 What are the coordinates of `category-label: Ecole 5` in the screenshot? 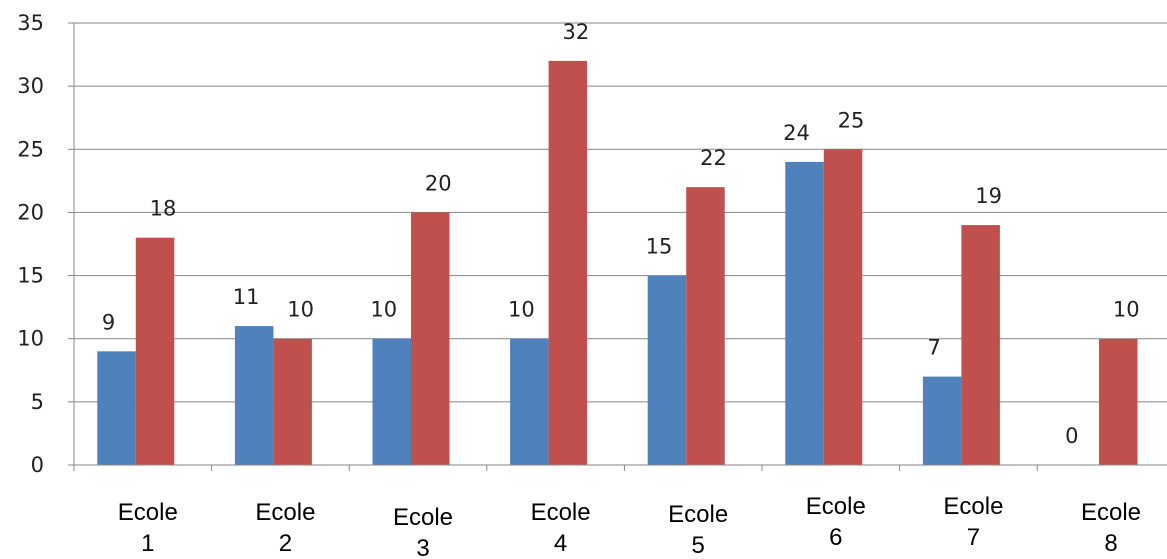 It's located at (698, 530).